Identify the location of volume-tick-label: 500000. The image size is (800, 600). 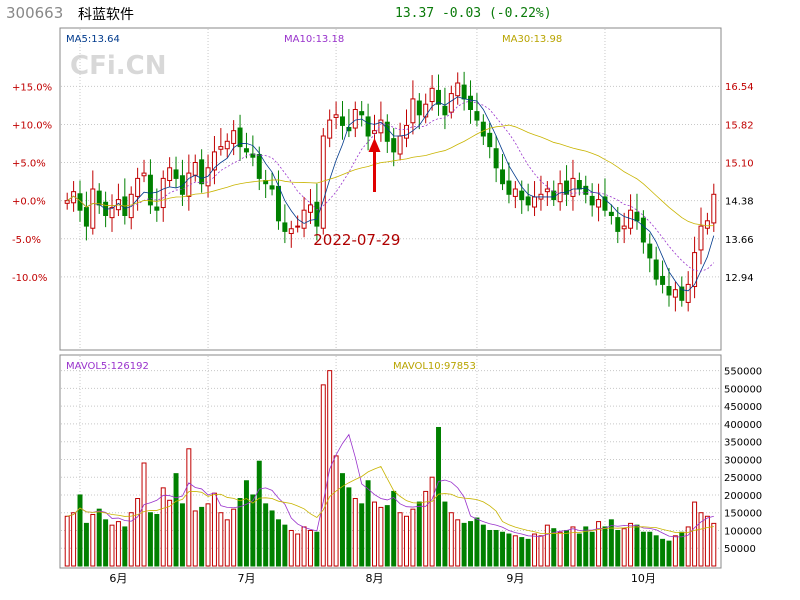
(743, 389).